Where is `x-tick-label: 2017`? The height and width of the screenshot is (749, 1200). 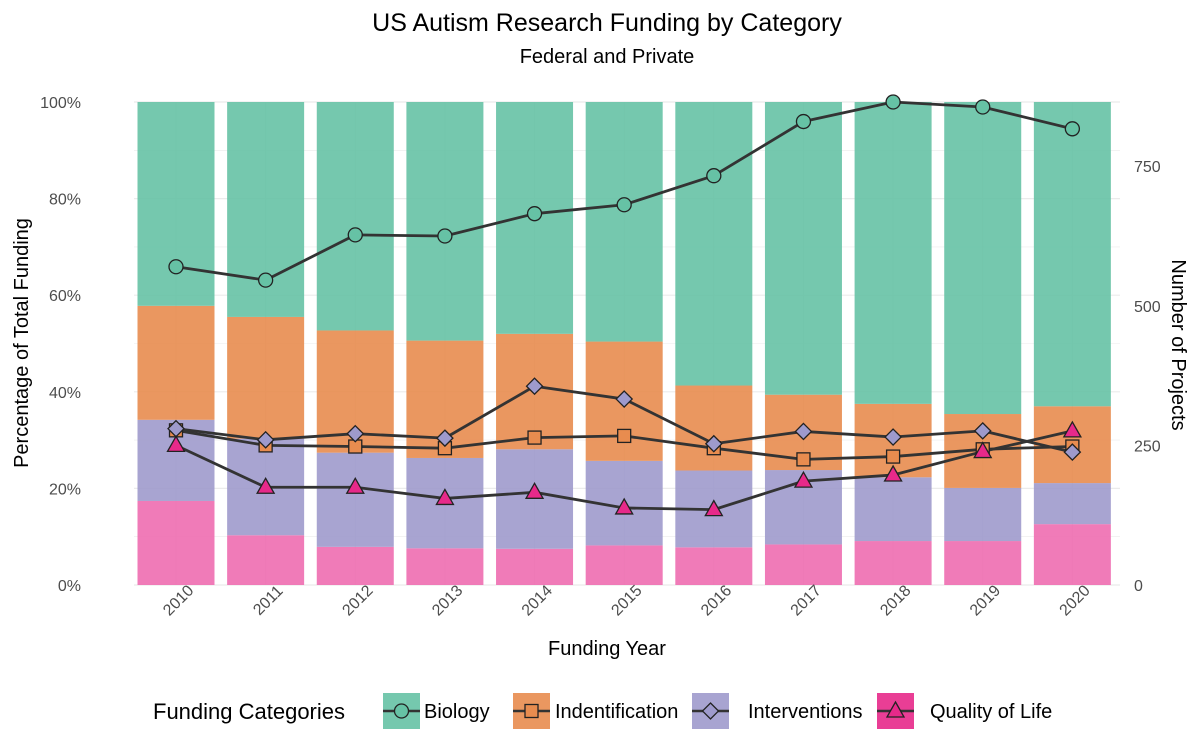
x-tick-label: 2017 is located at coordinates (806, 600).